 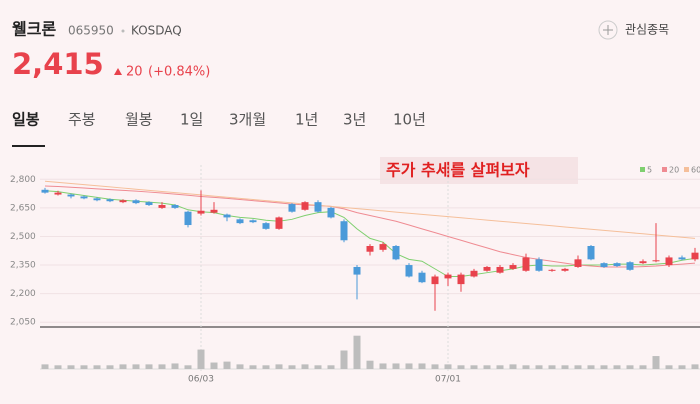 What do you see at coordinates (23, 323) in the screenshot?
I see `y-tick-label: 2,050` at bounding box center [23, 323].